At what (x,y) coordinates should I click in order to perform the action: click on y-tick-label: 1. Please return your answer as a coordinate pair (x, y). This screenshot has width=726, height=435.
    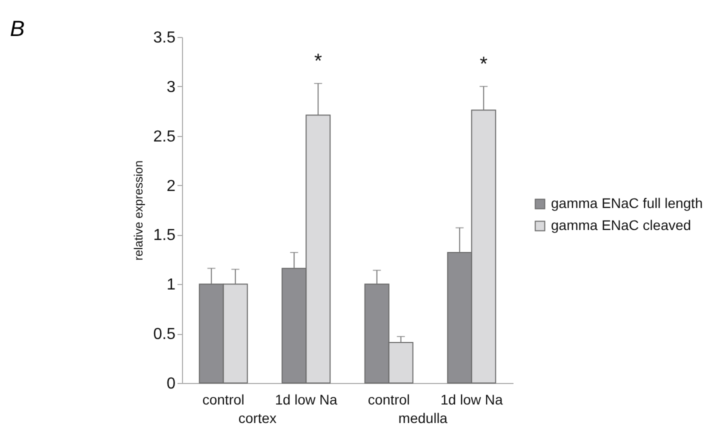
    Looking at the image, I should click on (171, 285).